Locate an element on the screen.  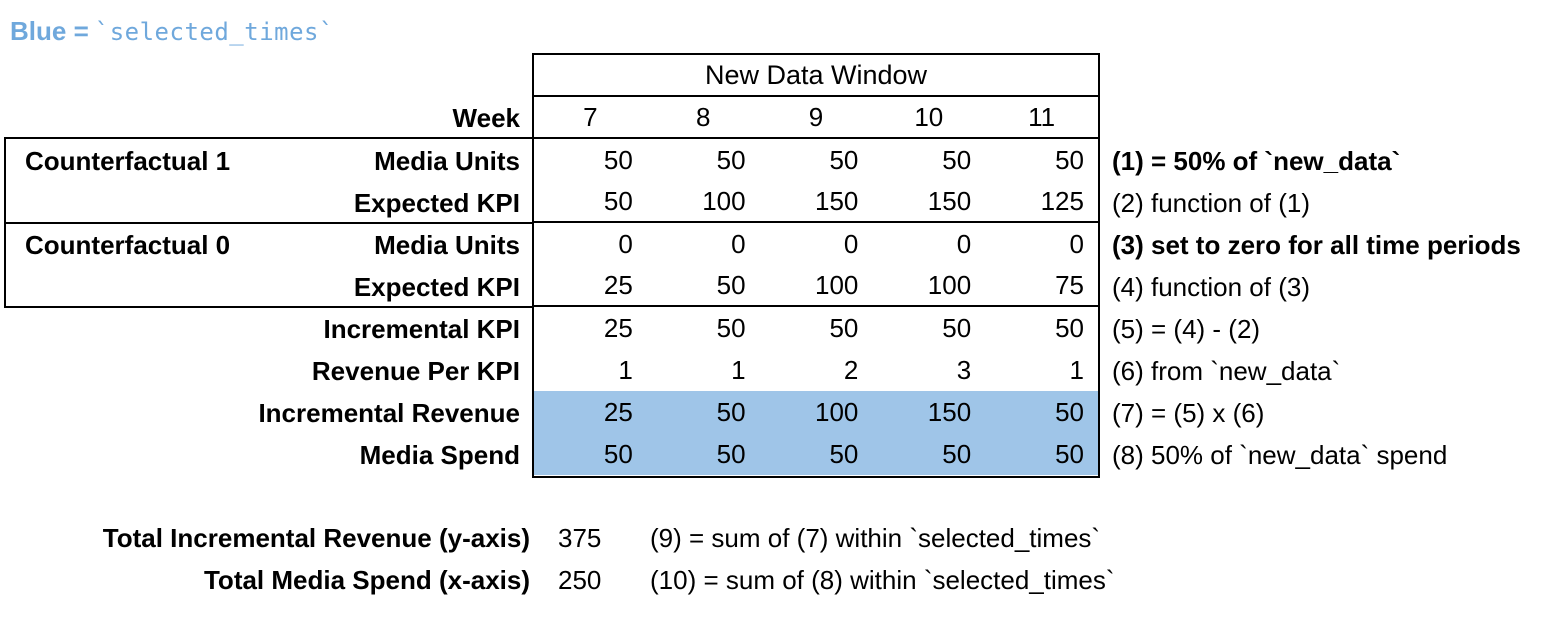
data-cell: 2 is located at coordinates (851, 369).